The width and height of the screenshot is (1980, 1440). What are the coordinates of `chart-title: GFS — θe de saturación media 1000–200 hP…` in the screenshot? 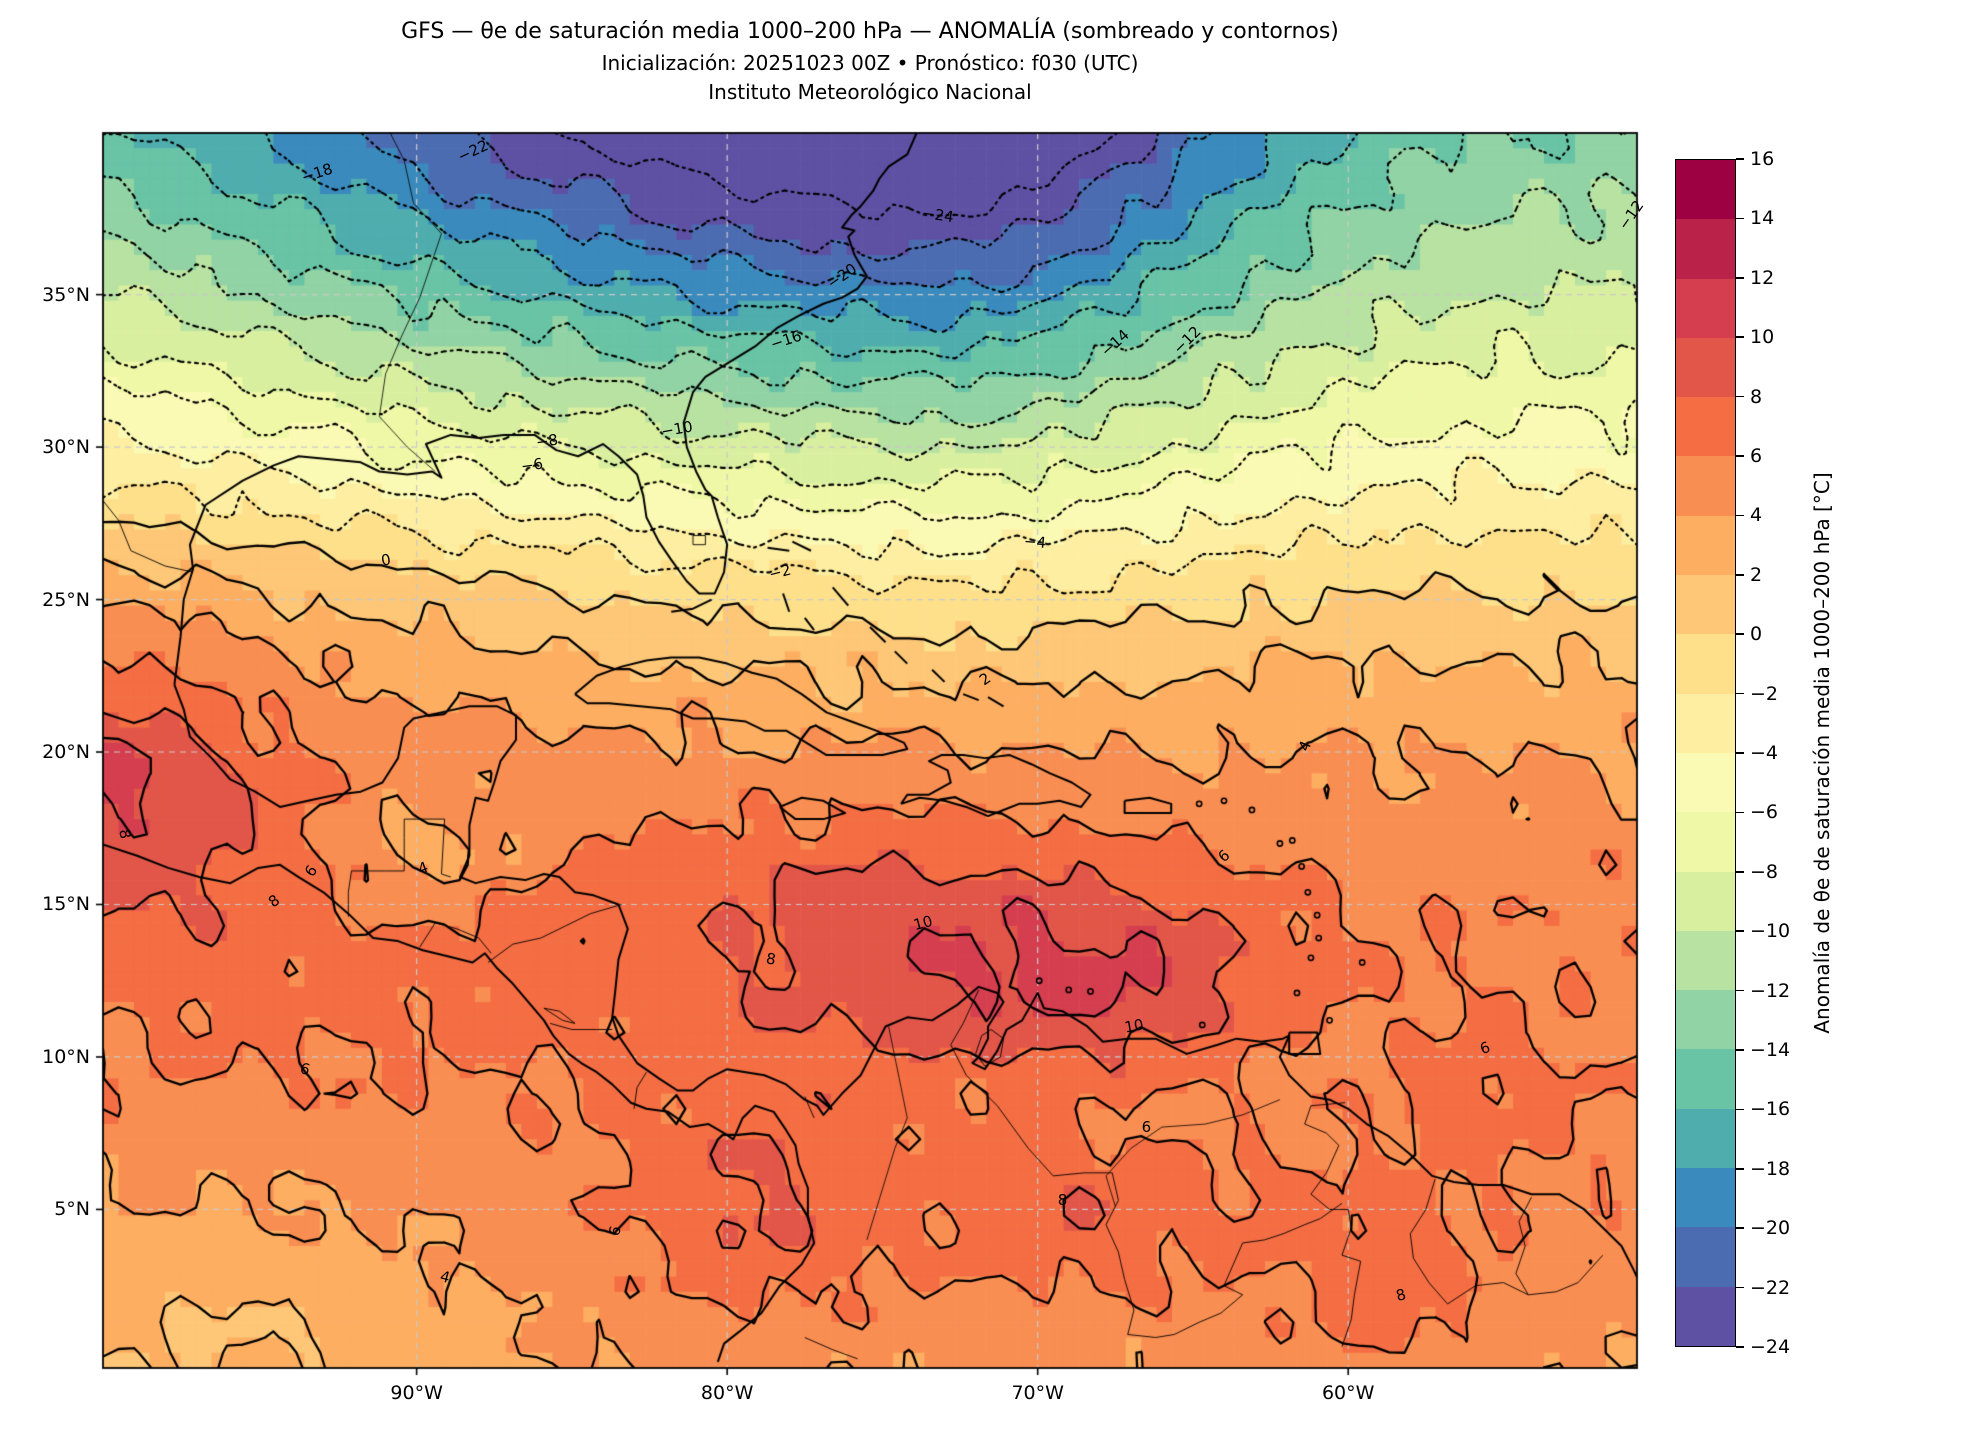 It's located at (870, 31).